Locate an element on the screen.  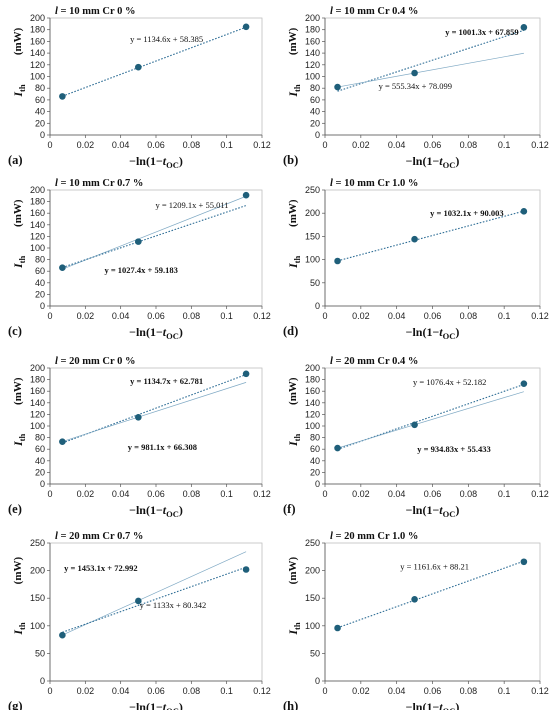
panel-title: l = 10 mm Cr 0.4 % is located at coordinates (374, 11).